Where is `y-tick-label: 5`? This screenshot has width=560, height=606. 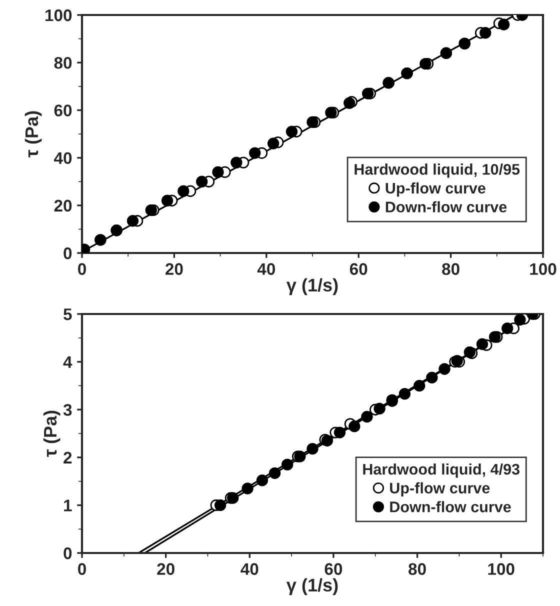 y-tick-label: 5 is located at coordinates (68, 314).